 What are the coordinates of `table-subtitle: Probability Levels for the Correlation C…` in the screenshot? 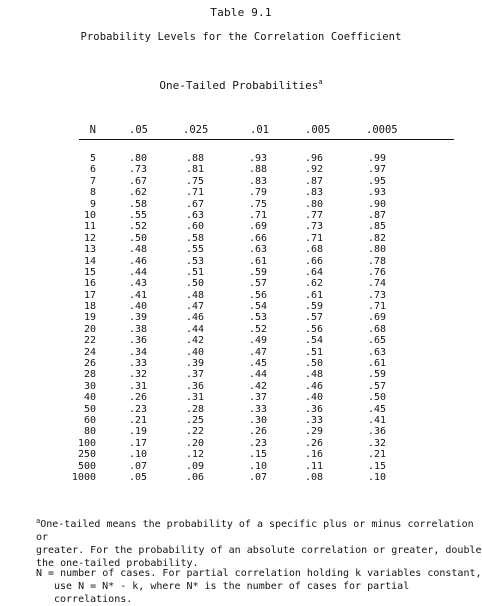 It's located at (241, 37).